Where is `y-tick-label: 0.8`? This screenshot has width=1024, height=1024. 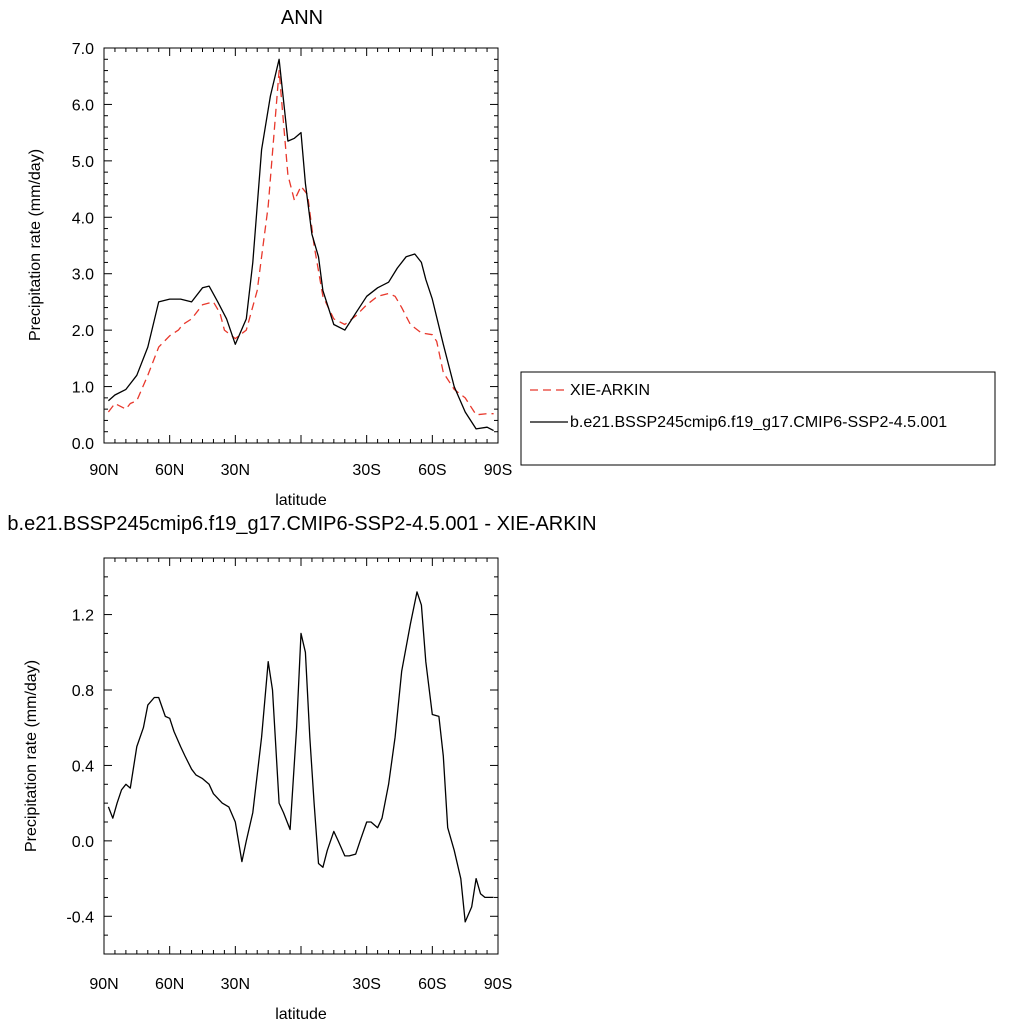 y-tick-label: 0.8 is located at coordinates (83, 691).